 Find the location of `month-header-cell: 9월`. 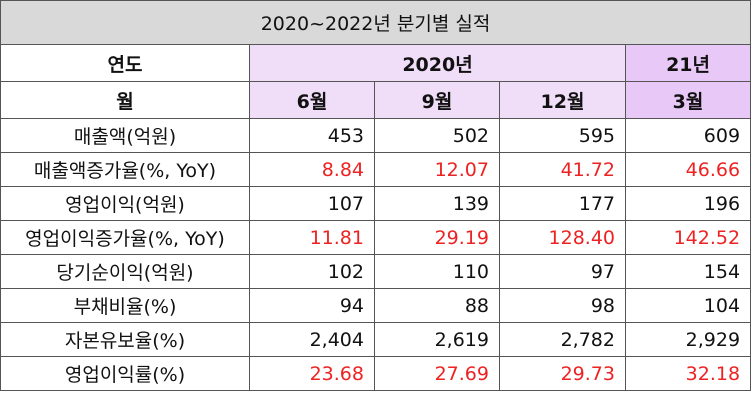

month-header-cell: 9월 is located at coordinates (437, 100).